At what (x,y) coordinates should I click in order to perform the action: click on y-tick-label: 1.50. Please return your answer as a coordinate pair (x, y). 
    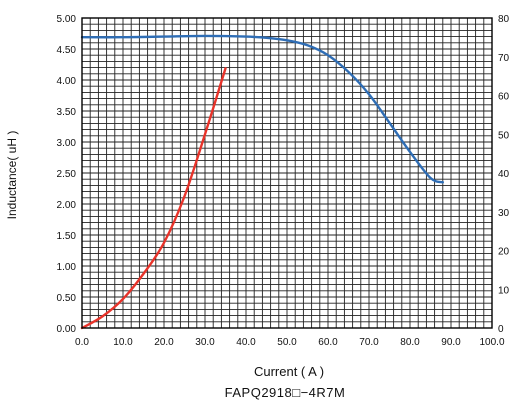
    Looking at the image, I should click on (67, 236).